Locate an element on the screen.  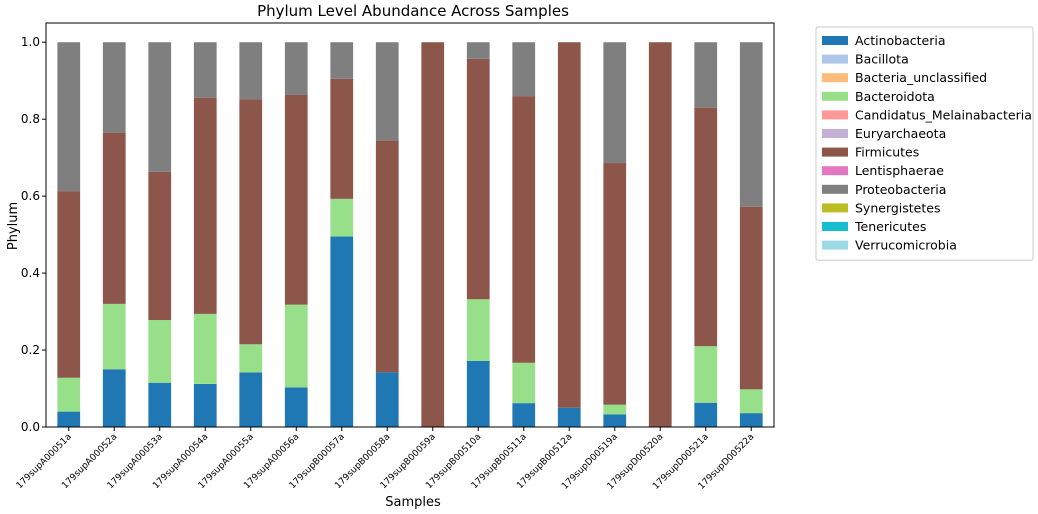
y-axis-ticks: 0.0 0.2 0.4 0.6 0.8 1.0 is located at coordinates (33, 234).